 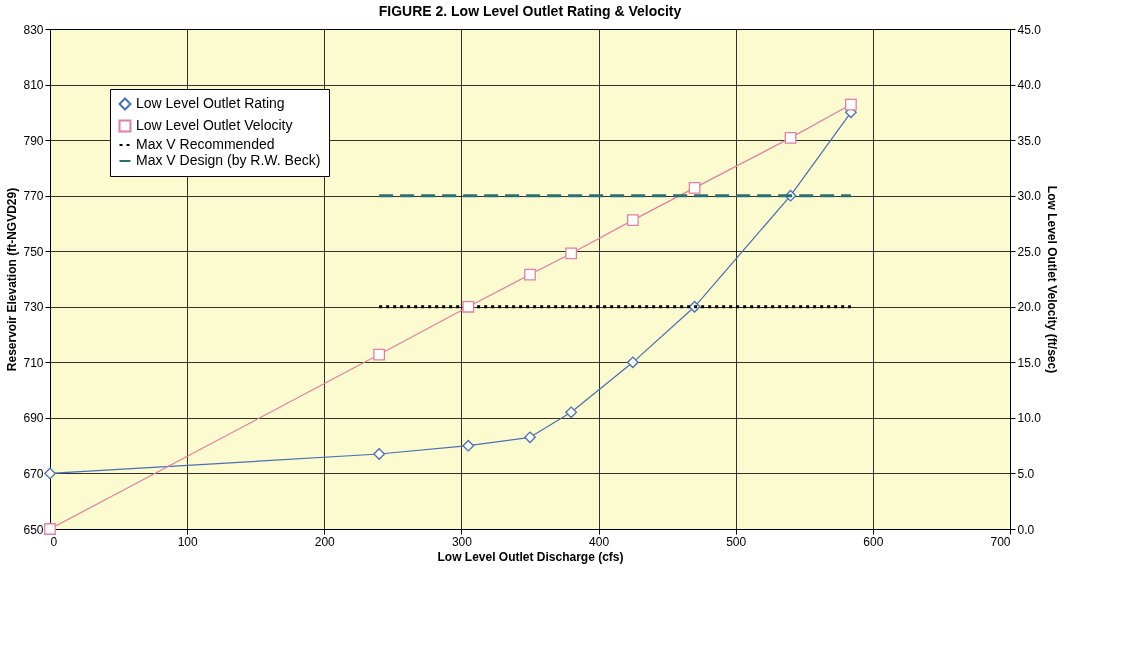 I want to click on y-tick-label: 710, so click(x=33, y=362).